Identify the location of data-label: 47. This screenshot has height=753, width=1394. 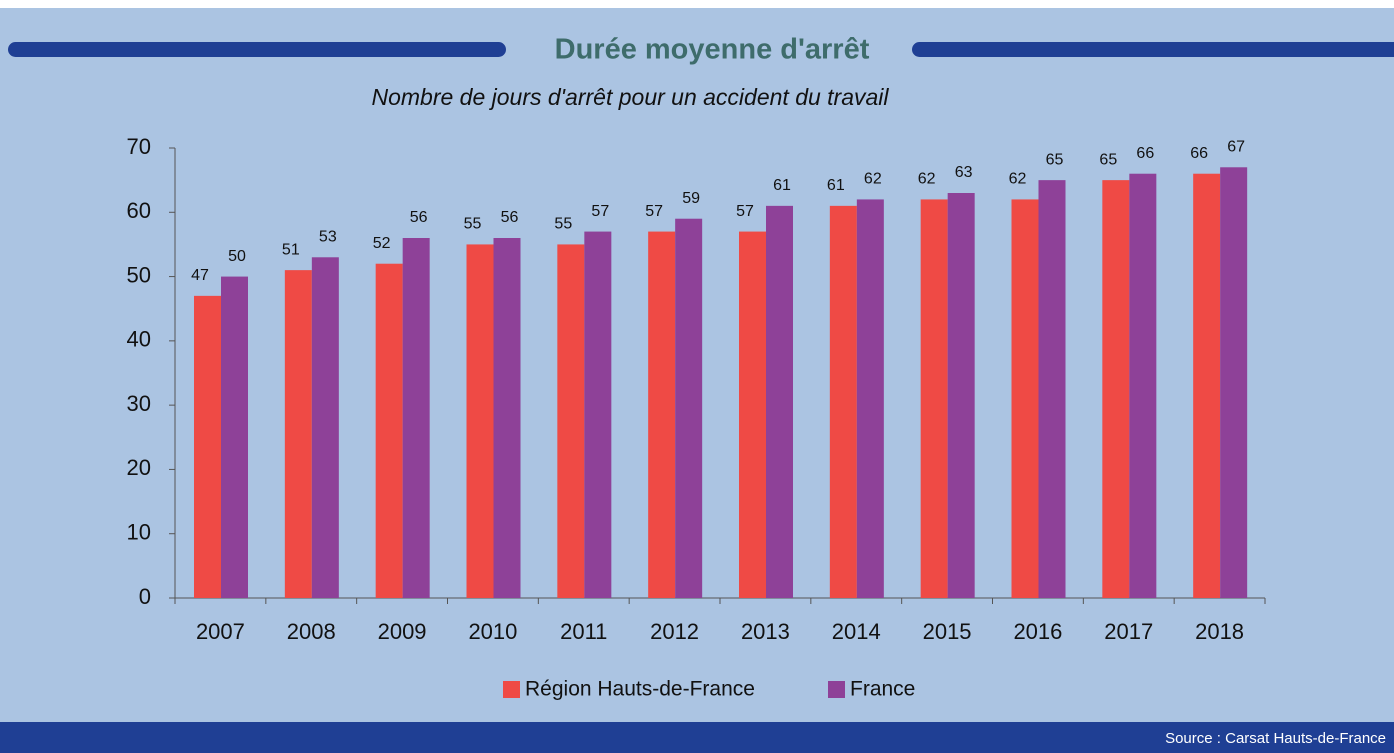
(200, 275).